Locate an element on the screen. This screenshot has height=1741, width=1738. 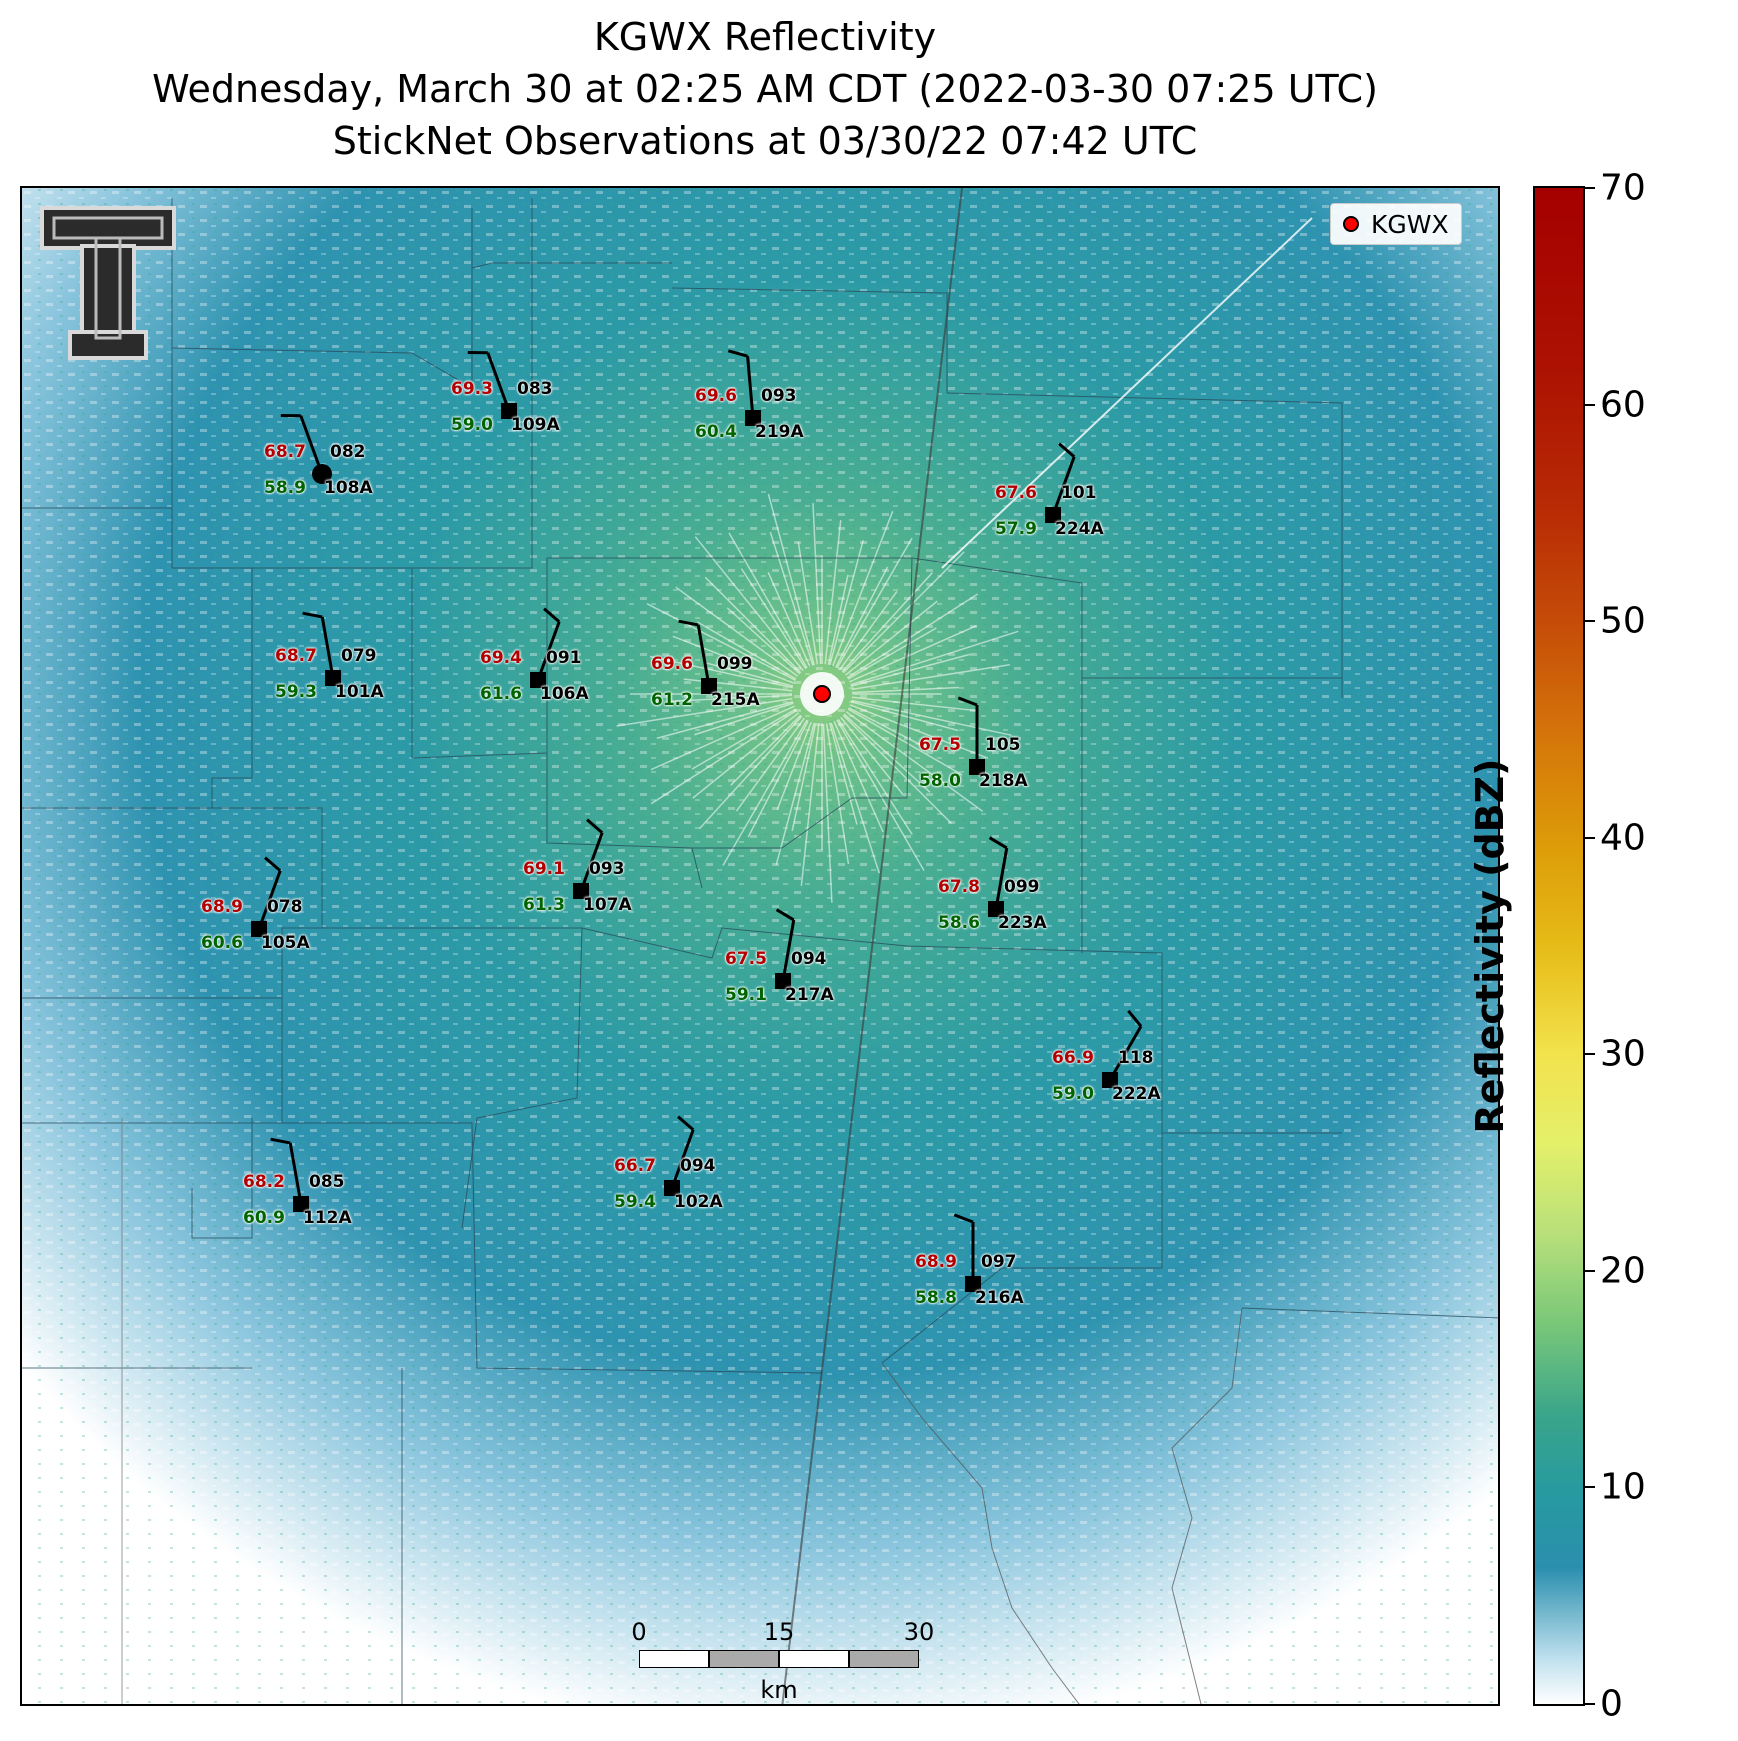
station-marker-112a is located at coordinates (301, 1204).